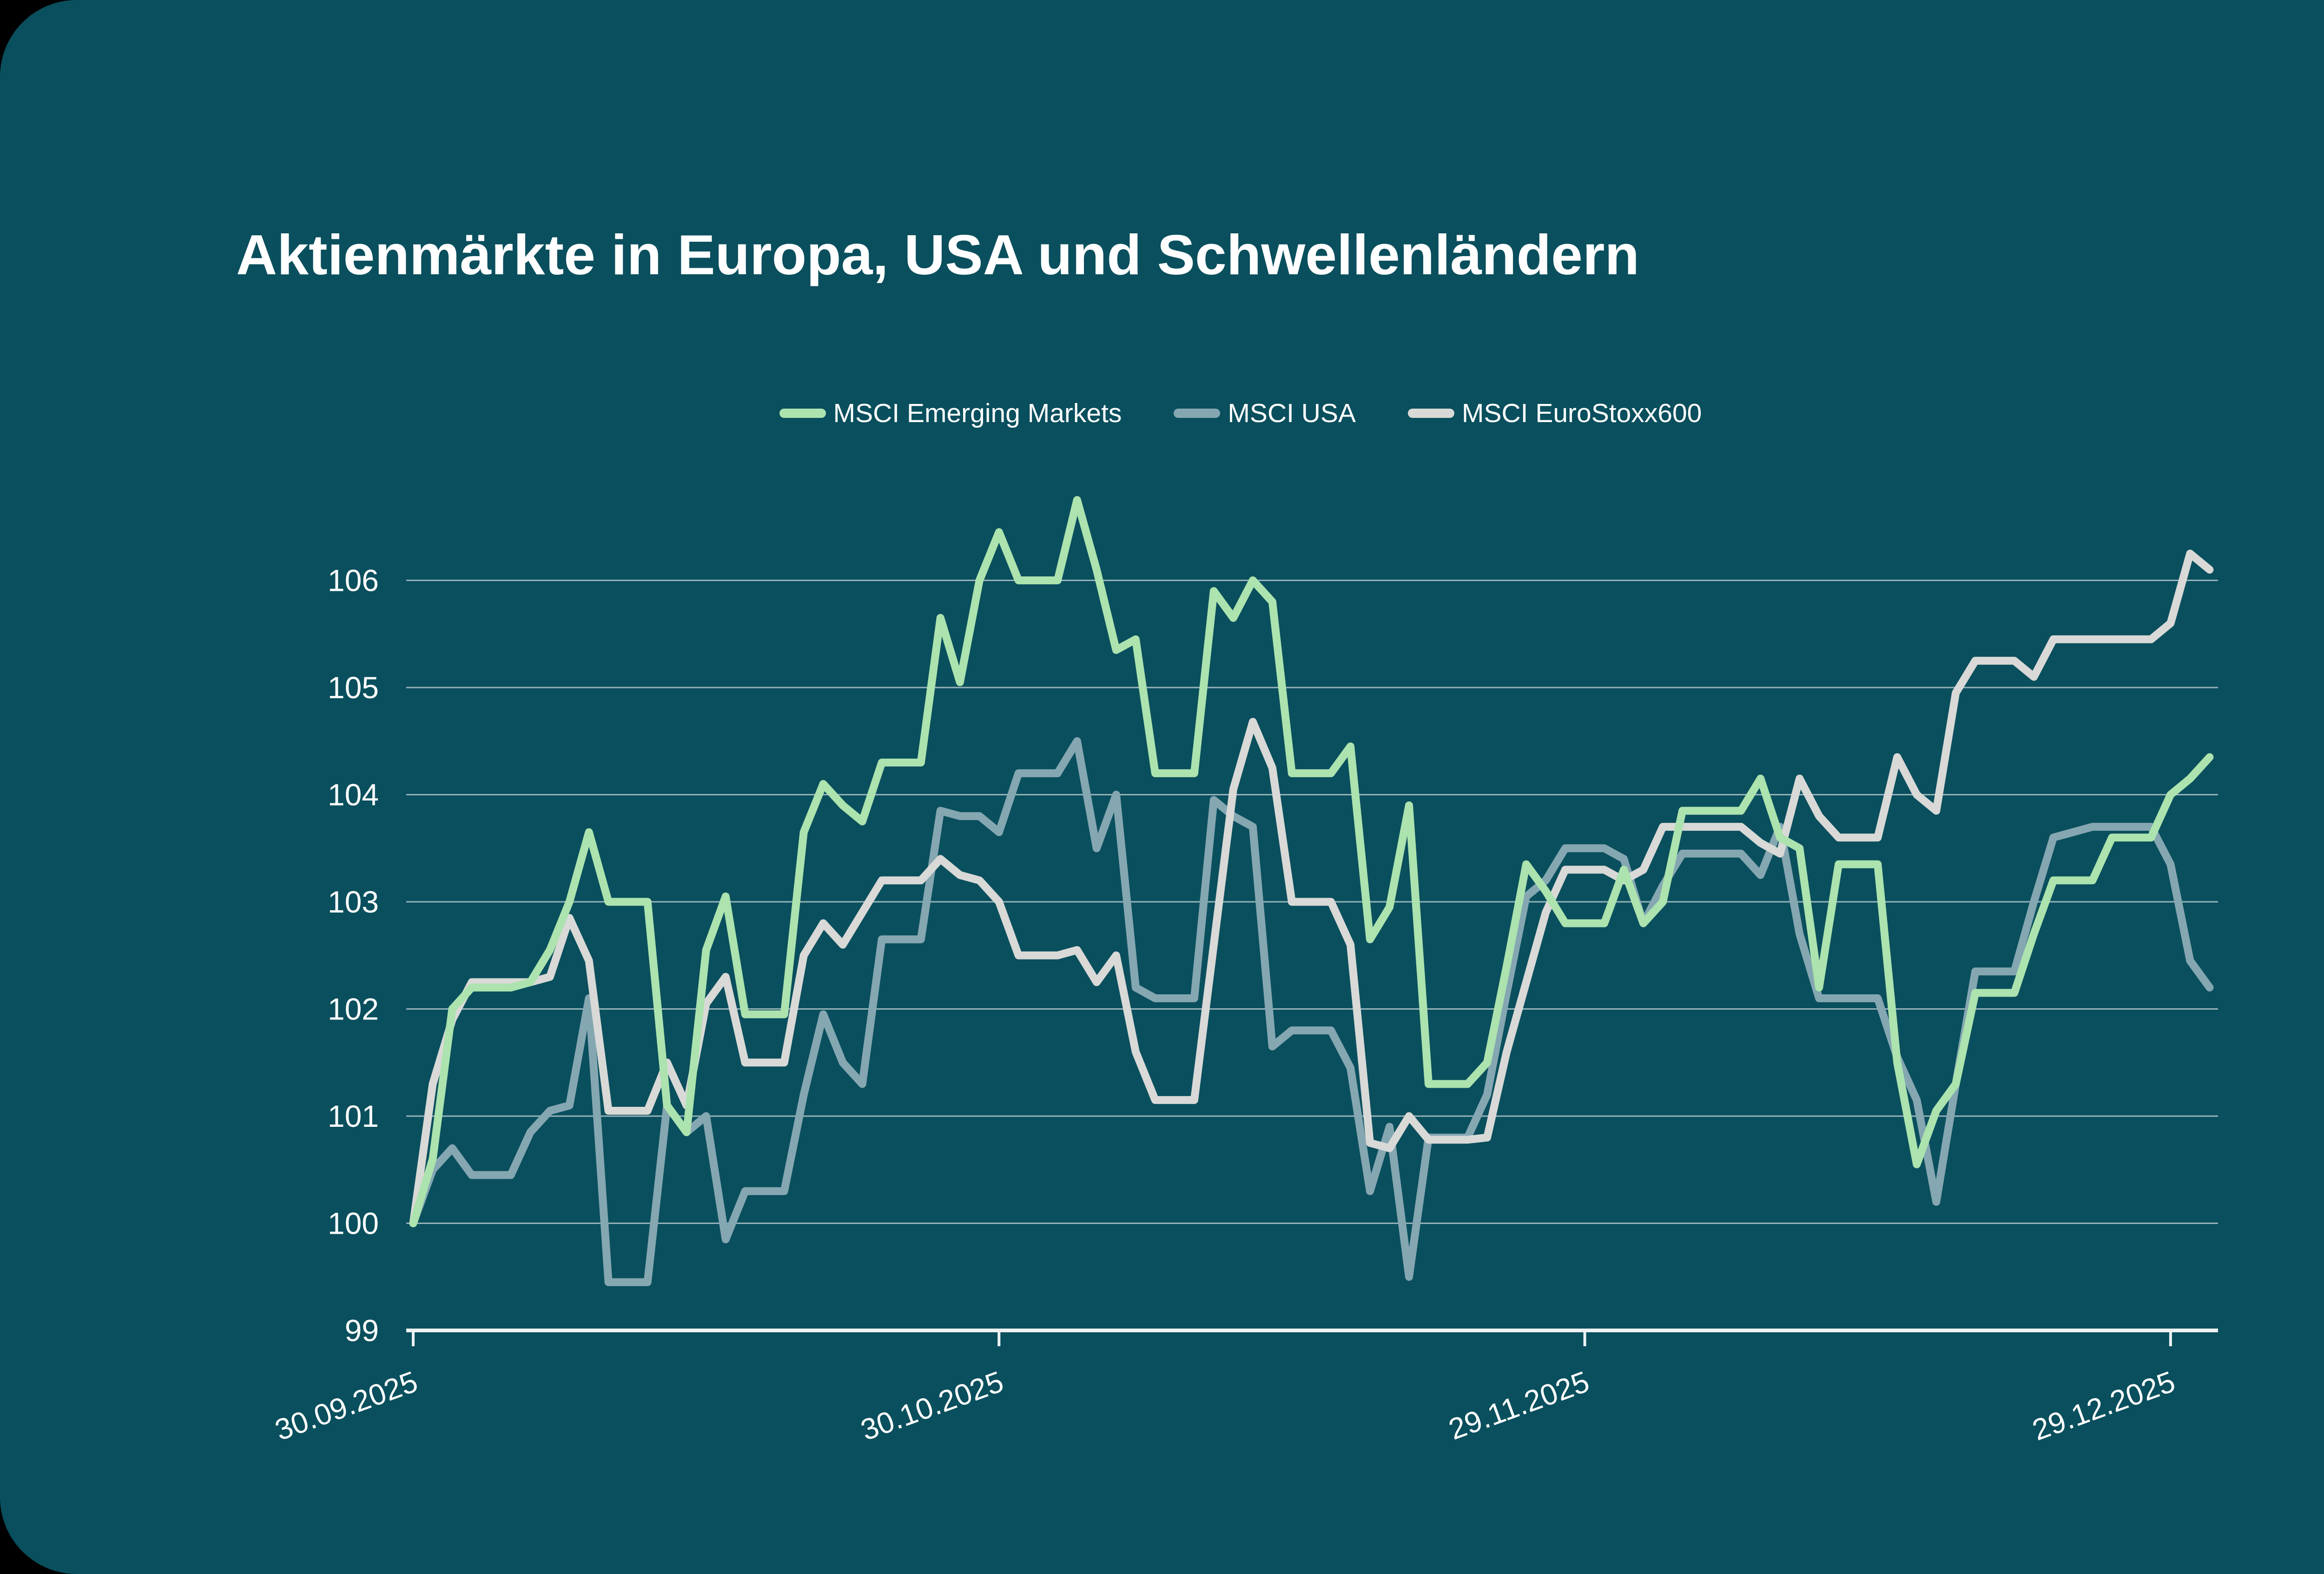 This screenshot has height=1574, width=2324. Describe the element at coordinates (353, 1116) in the screenshot. I see `y-tick-label: 101` at that location.